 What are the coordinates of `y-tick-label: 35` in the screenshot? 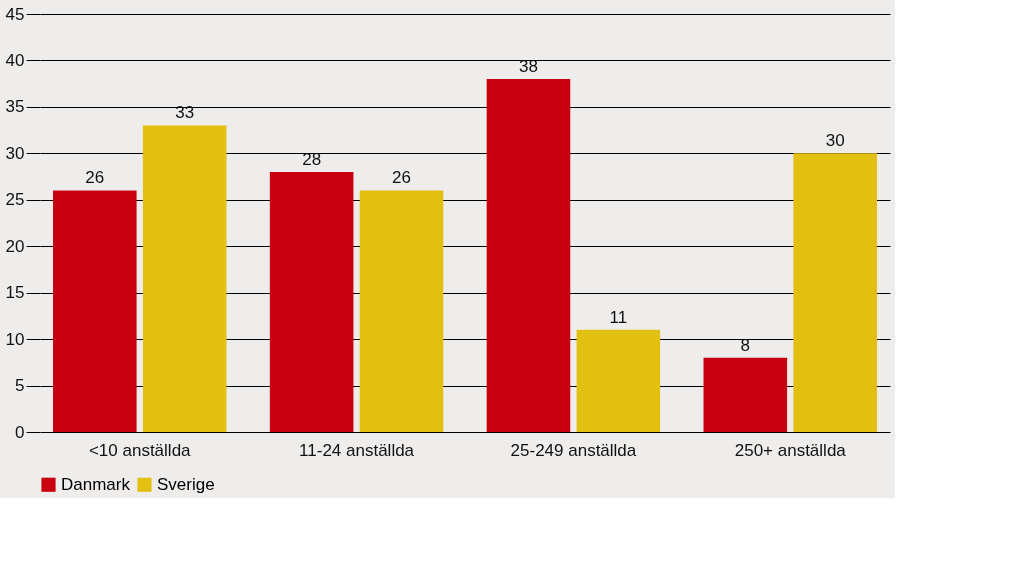 It's located at (15, 107).